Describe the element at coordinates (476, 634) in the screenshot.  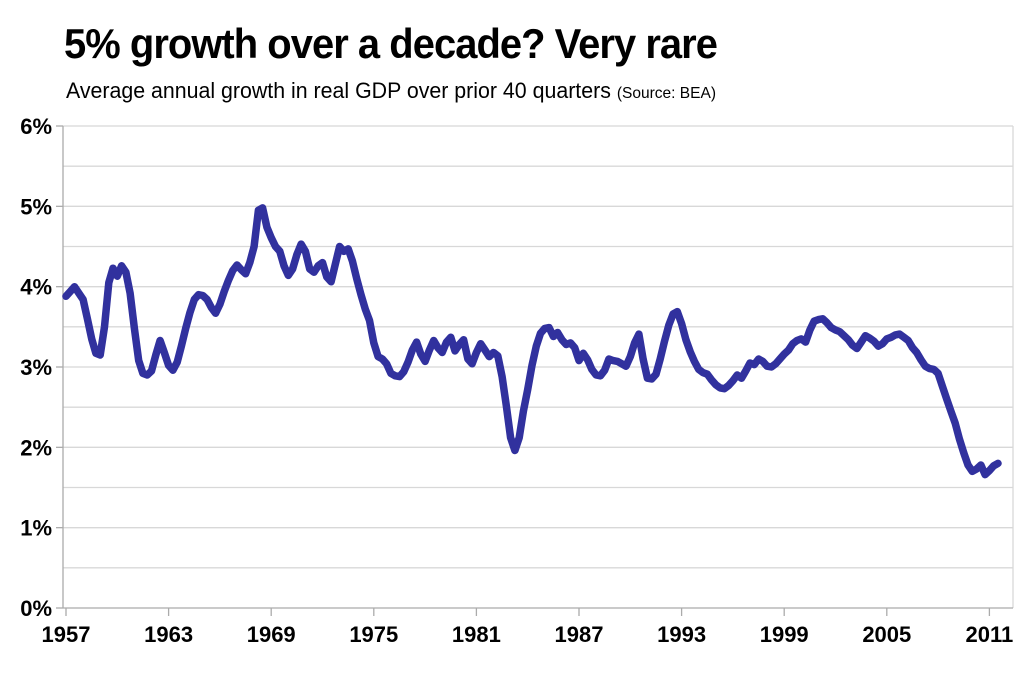
I see `x-tick-label: 1981` at that location.